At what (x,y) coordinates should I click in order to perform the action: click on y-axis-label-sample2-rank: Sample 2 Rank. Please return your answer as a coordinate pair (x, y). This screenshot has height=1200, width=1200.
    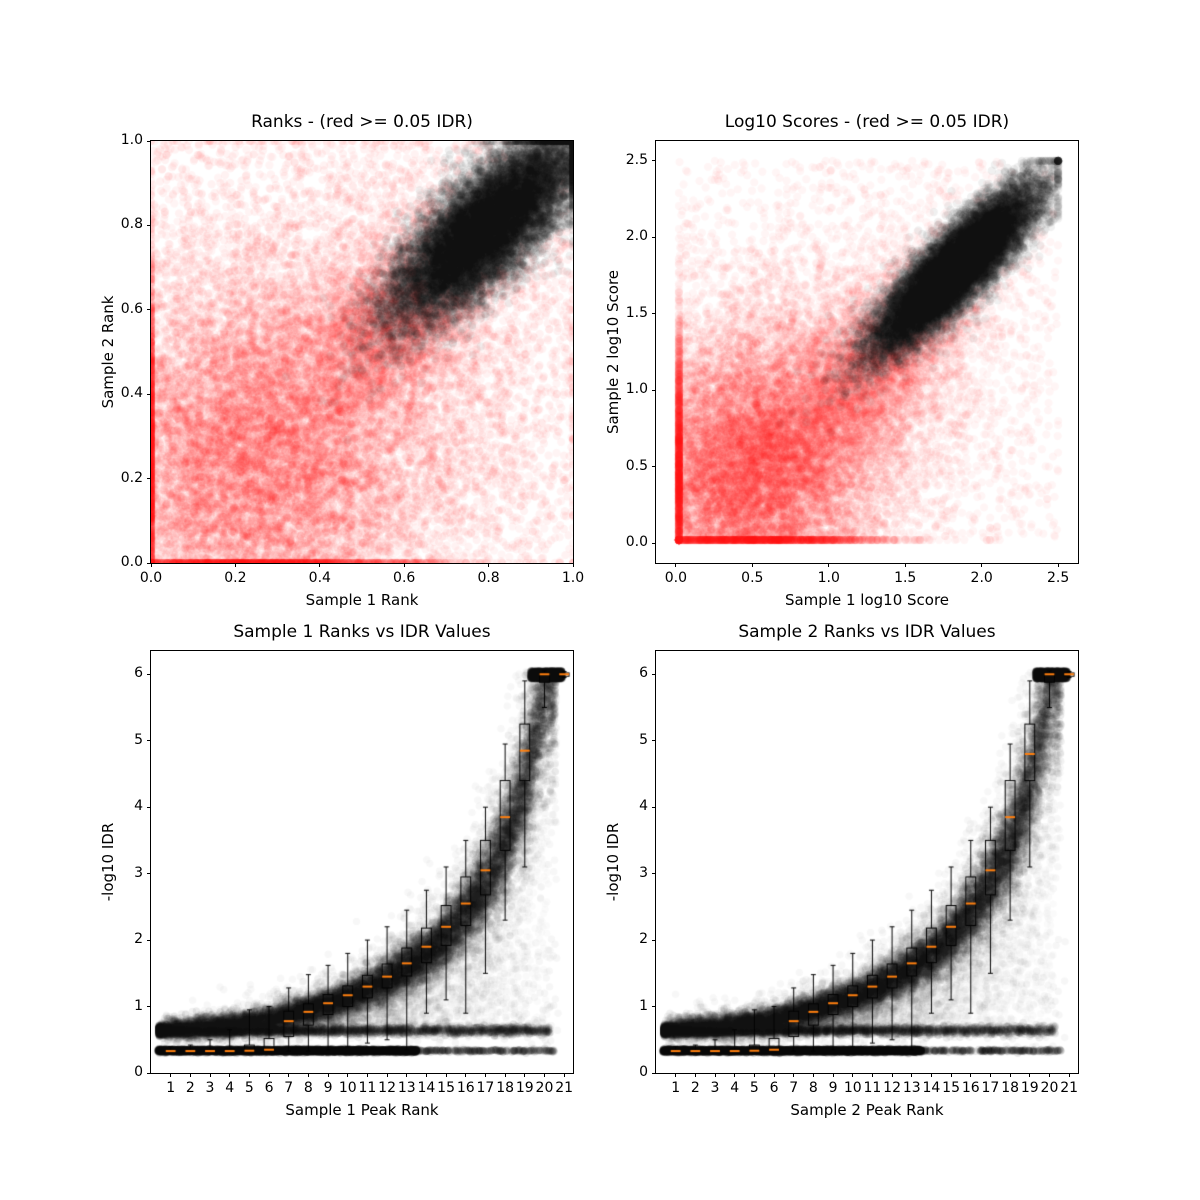
    Looking at the image, I should click on (108, 352).